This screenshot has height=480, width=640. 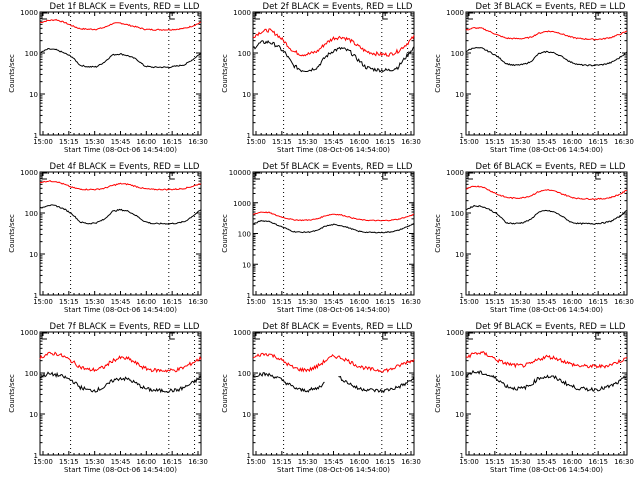 I want to click on y-tick-label: 10000, so click(x=240, y=173).